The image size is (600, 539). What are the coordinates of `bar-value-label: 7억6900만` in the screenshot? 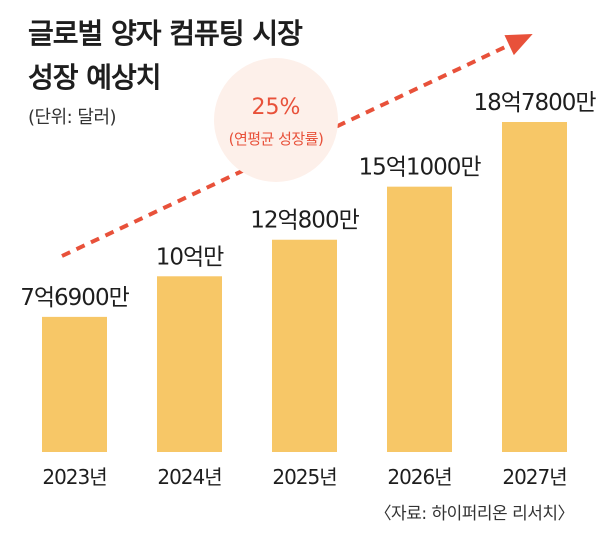 It's located at (74, 298).